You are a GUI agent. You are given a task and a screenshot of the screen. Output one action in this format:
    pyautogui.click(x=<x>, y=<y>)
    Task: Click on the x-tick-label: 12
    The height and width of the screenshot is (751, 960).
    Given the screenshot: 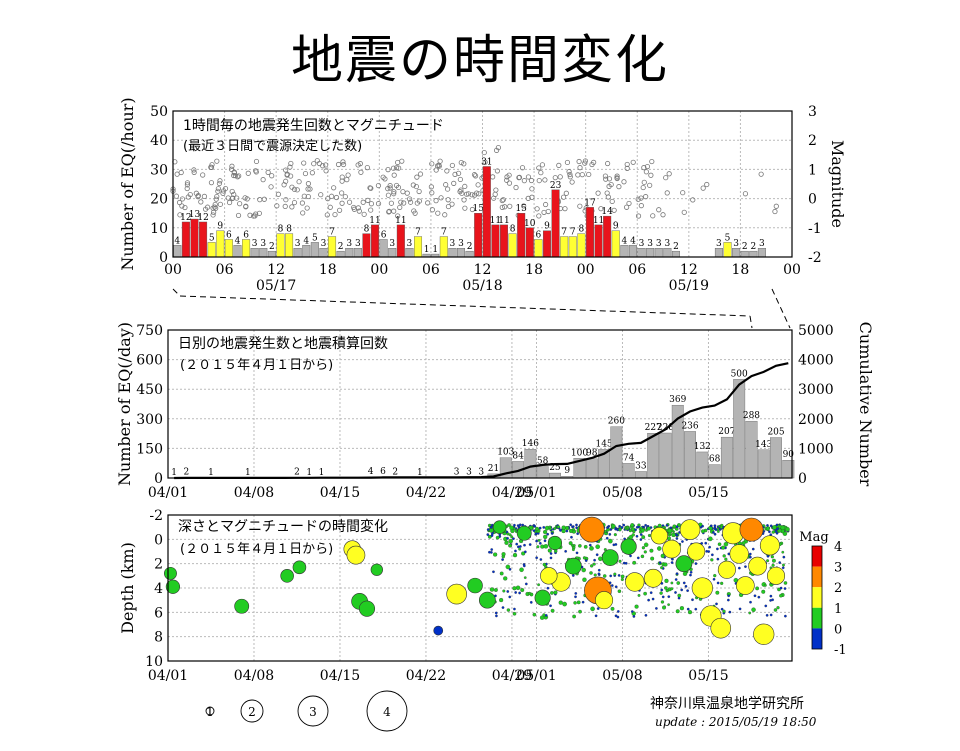 What is the action you would take?
    pyautogui.click(x=483, y=270)
    